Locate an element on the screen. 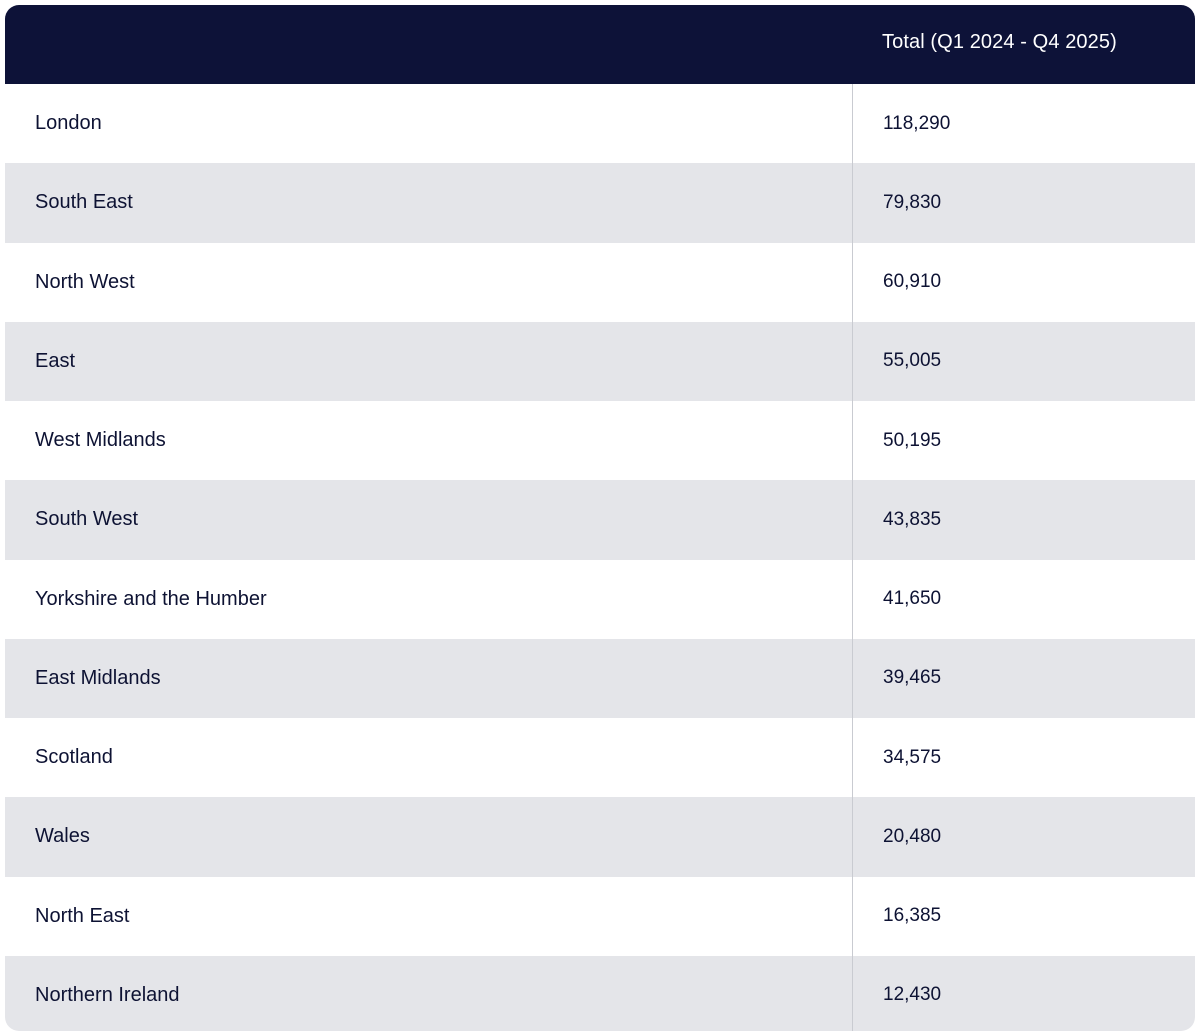 The width and height of the screenshot is (1200, 1036). region-cell: London is located at coordinates (429, 124).